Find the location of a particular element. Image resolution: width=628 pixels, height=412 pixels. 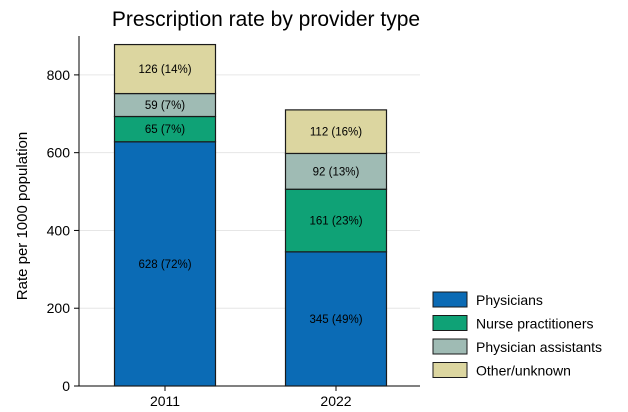

data-label: 345 (49%) is located at coordinates (335, 320).